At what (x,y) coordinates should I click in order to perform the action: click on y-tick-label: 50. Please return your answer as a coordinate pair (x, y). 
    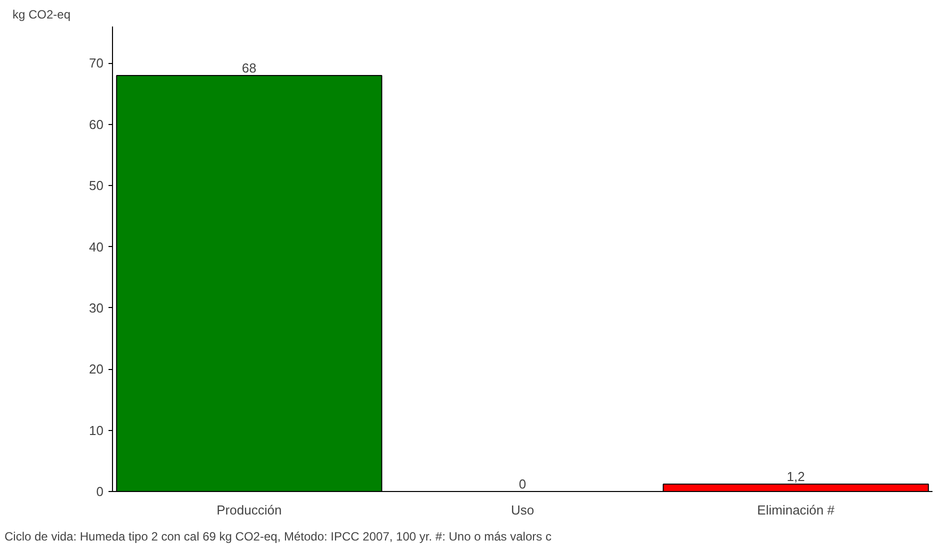
    Looking at the image, I should click on (96, 186).